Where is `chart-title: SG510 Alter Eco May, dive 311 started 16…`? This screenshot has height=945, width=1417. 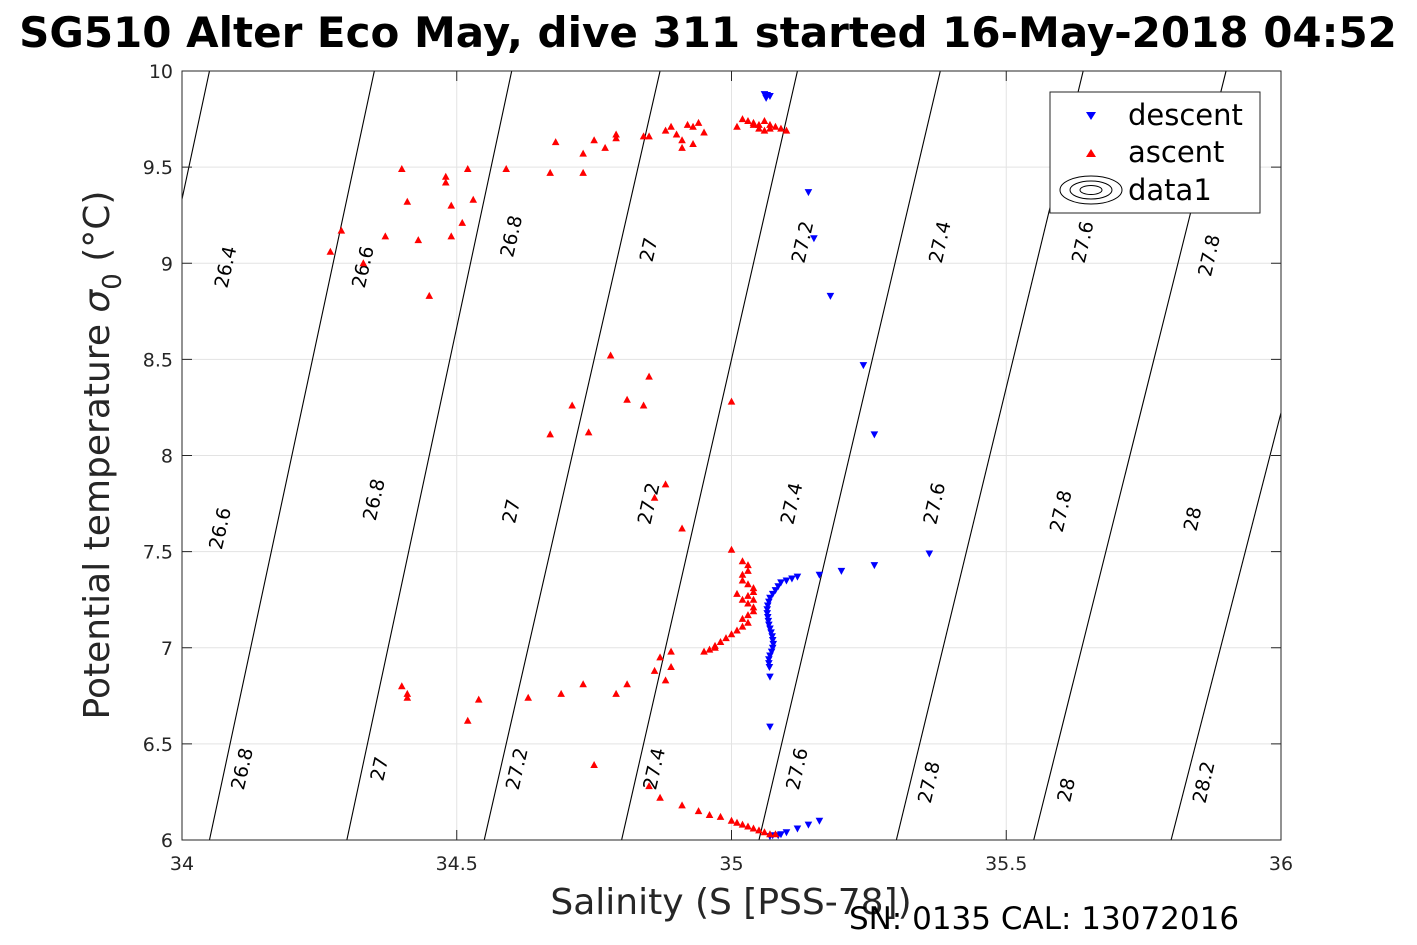
chart-title: SG510 Alter Eco May, dive 311 started 16… is located at coordinates (708, 32).